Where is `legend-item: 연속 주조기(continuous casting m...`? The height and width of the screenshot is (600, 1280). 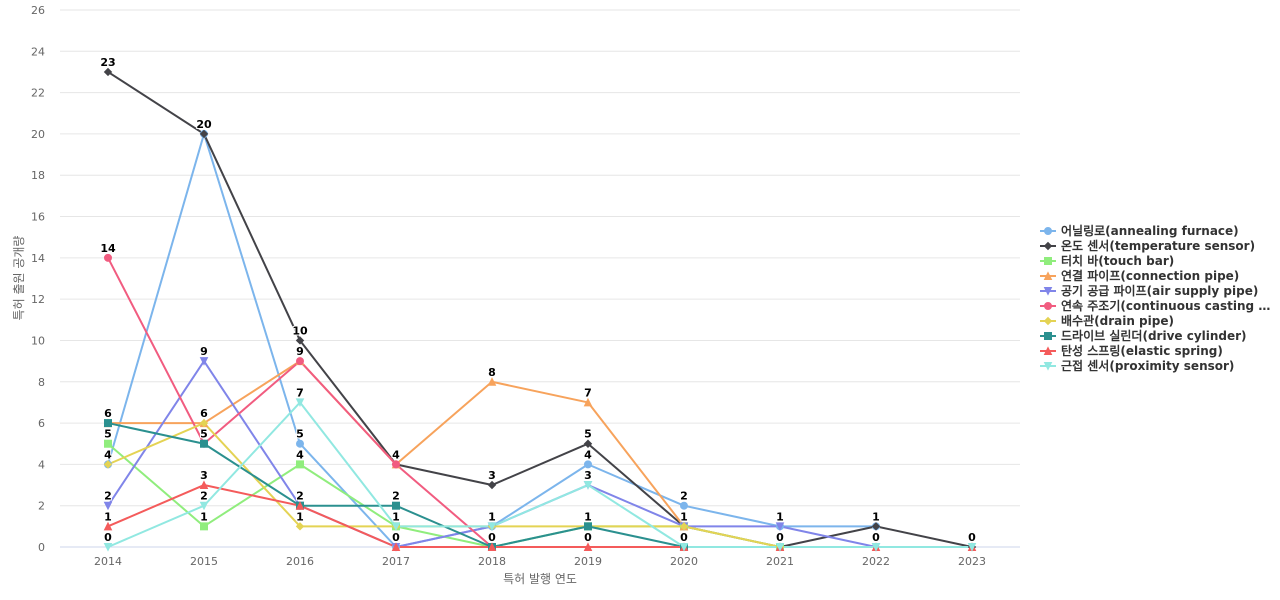 legend-item: 연속 주조기(continuous casting m... is located at coordinates (1158, 305).